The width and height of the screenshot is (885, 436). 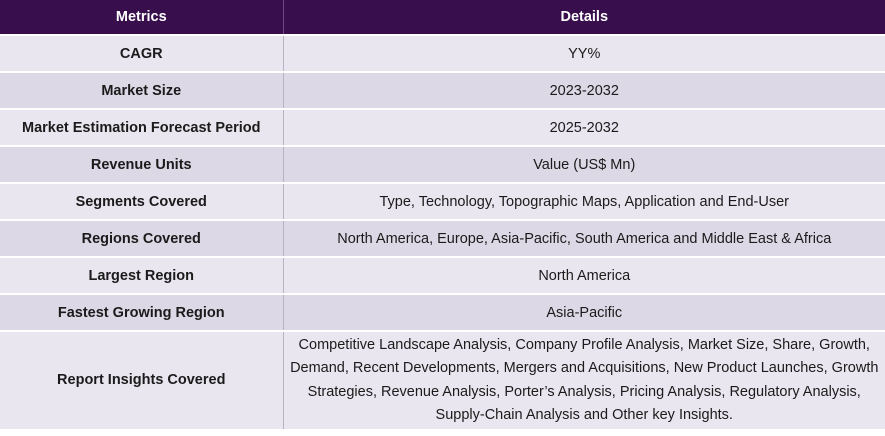 What do you see at coordinates (584, 275) in the screenshot?
I see `detail-cell: North America` at bounding box center [584, 275].